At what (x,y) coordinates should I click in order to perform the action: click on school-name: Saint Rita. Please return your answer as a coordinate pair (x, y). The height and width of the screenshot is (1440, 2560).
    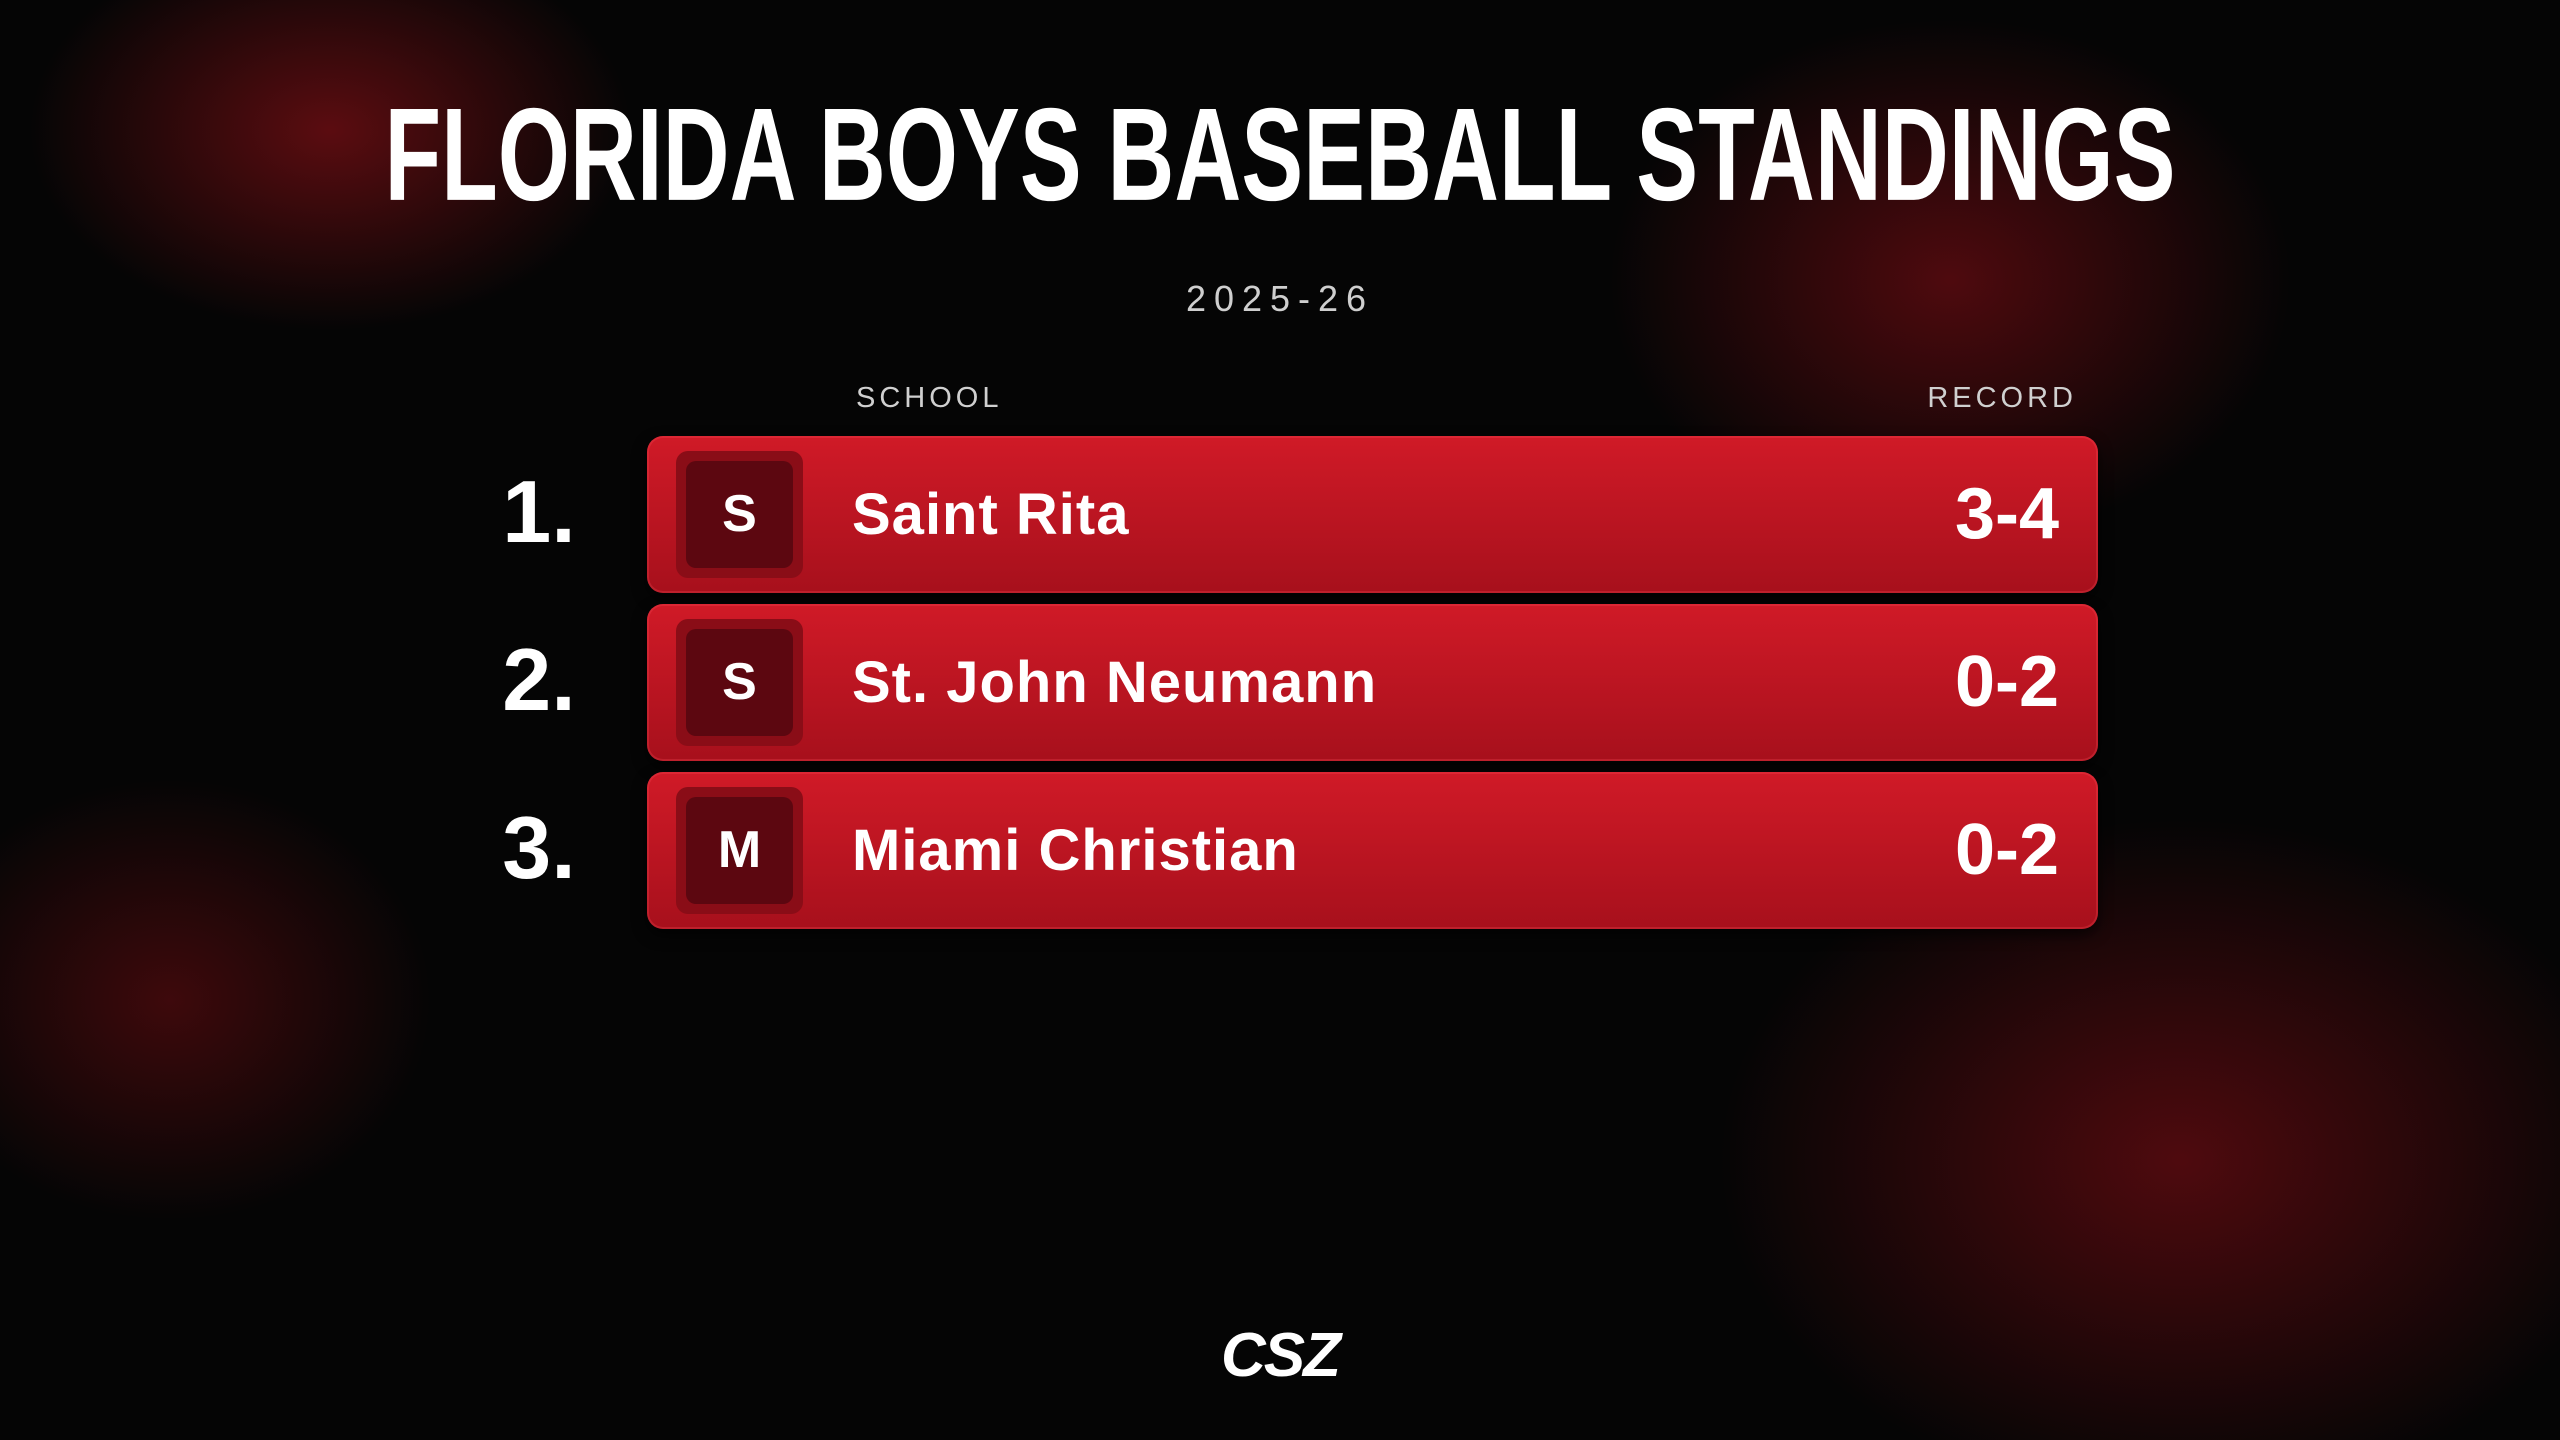
    Looking at the image, I should click on (991, 514).